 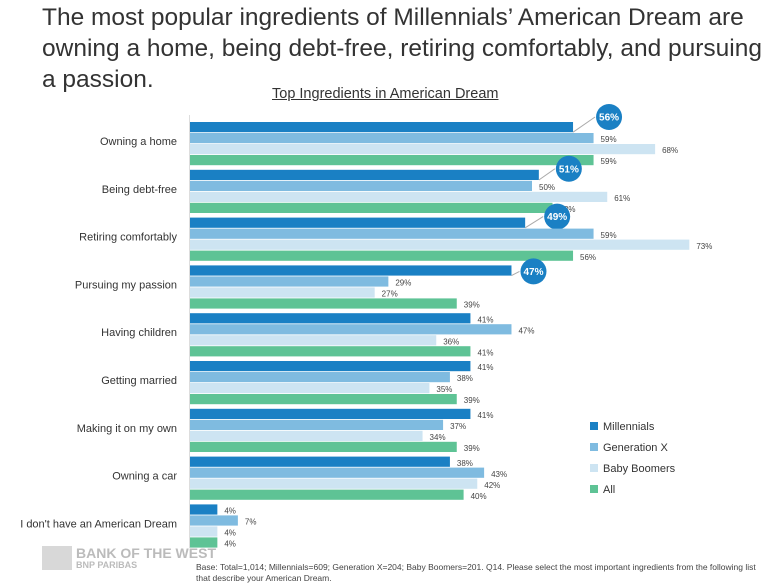 I want to click on data-label: 73%, so click(x=704, y=246).